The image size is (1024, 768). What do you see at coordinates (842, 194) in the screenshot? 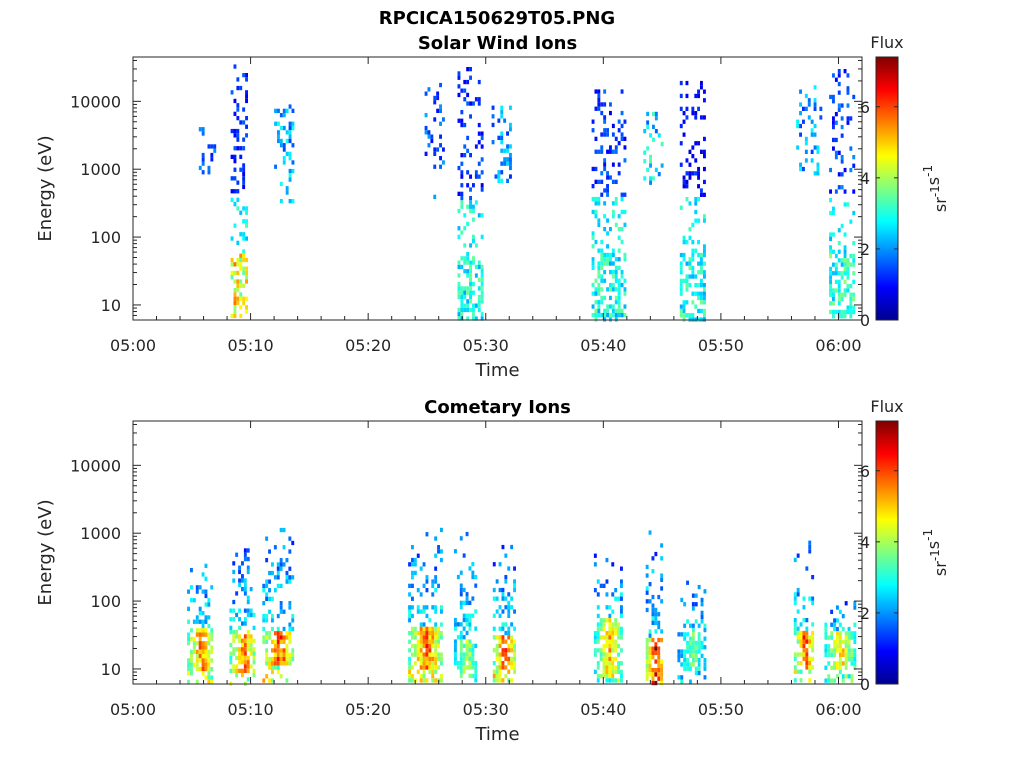
I see `ion-cluster` at bounding box center [842, 194].